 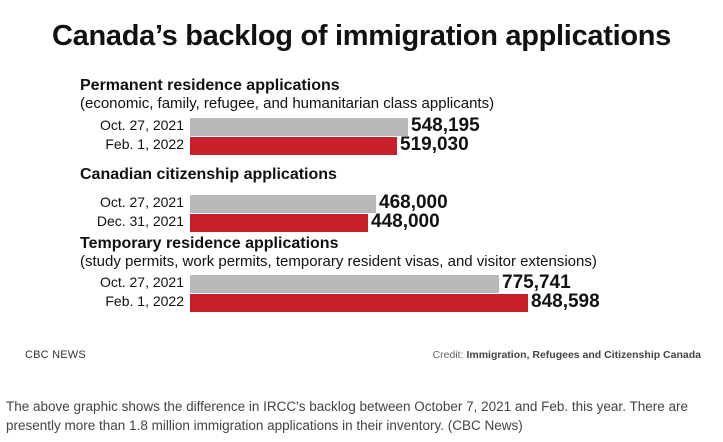 What do you see at coordinates (210, 85) in the screenshot?
I see `group-title-permanent-residence: Permanent residence applications` at bounding box center [210, 85].